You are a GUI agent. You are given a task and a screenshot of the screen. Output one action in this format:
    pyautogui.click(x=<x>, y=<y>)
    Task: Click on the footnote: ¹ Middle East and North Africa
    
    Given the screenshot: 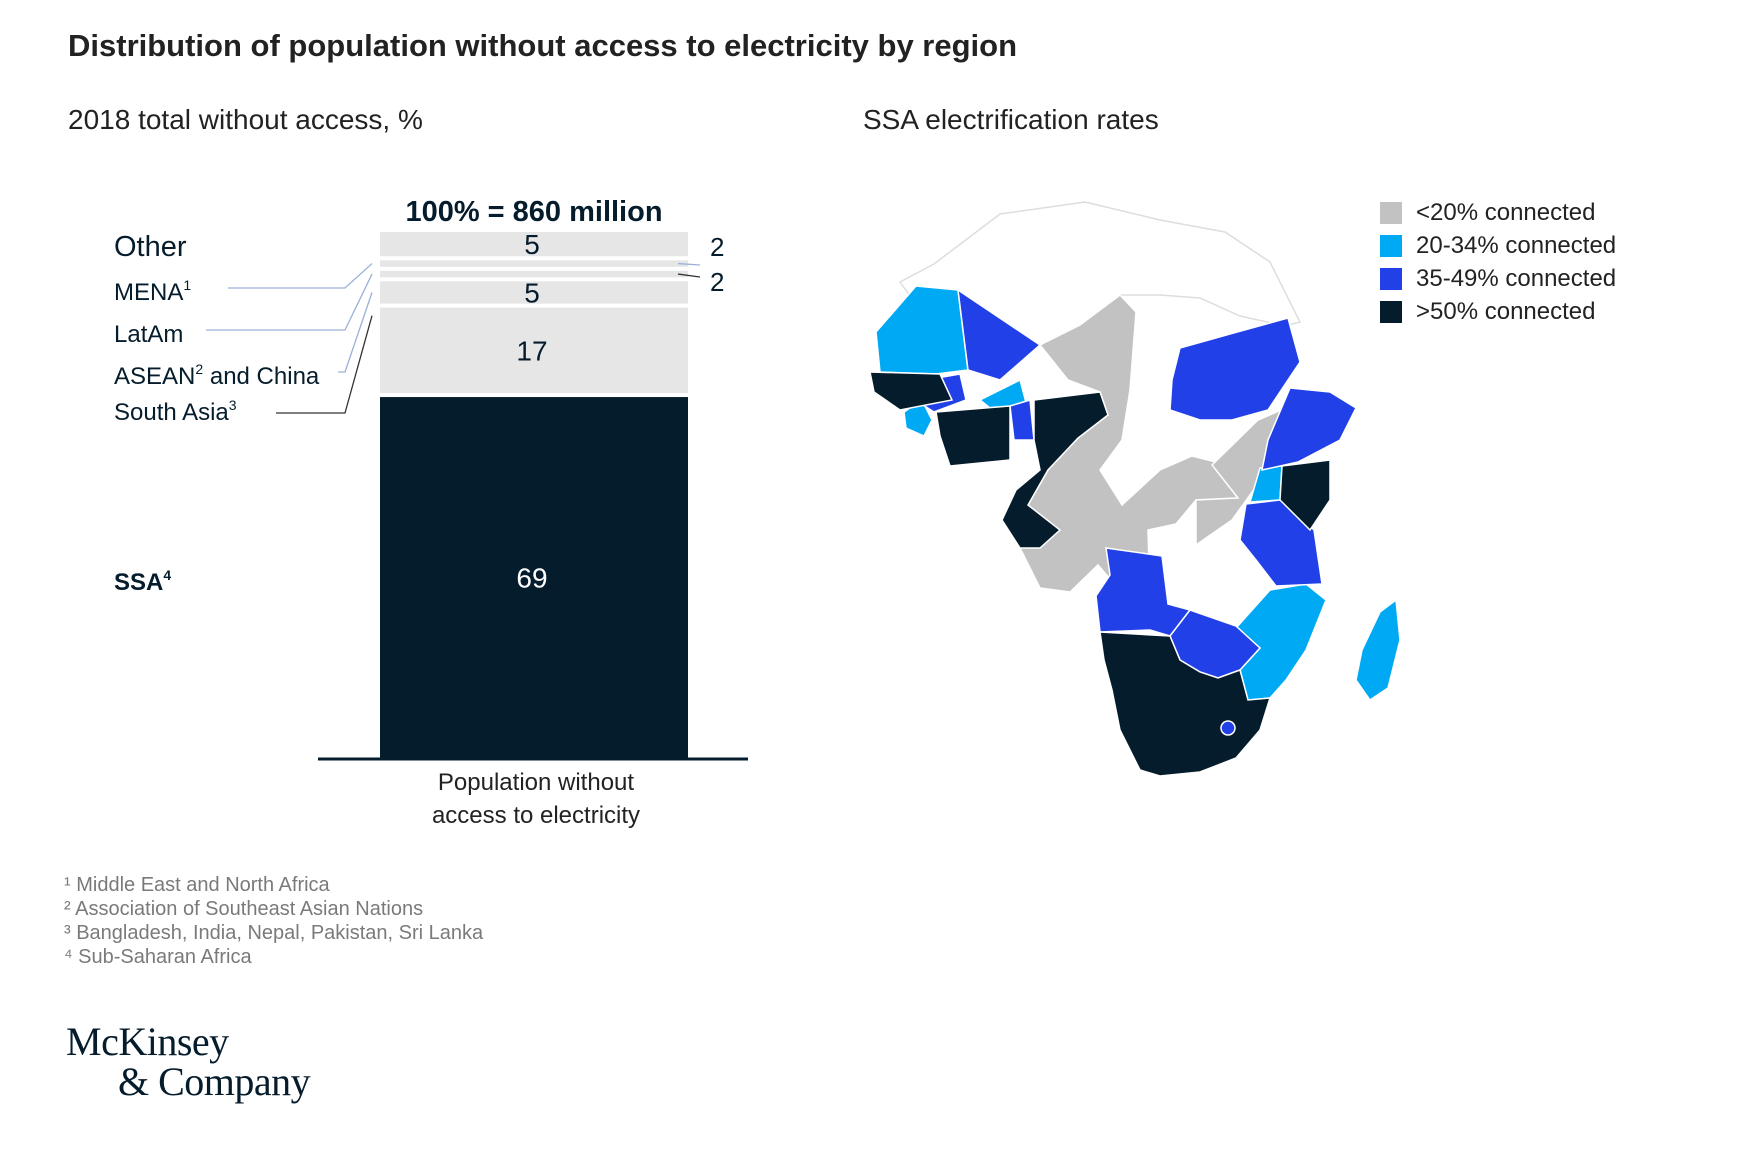 What is the action you would take?
    pyautogui.click(x=197, y=885)
    